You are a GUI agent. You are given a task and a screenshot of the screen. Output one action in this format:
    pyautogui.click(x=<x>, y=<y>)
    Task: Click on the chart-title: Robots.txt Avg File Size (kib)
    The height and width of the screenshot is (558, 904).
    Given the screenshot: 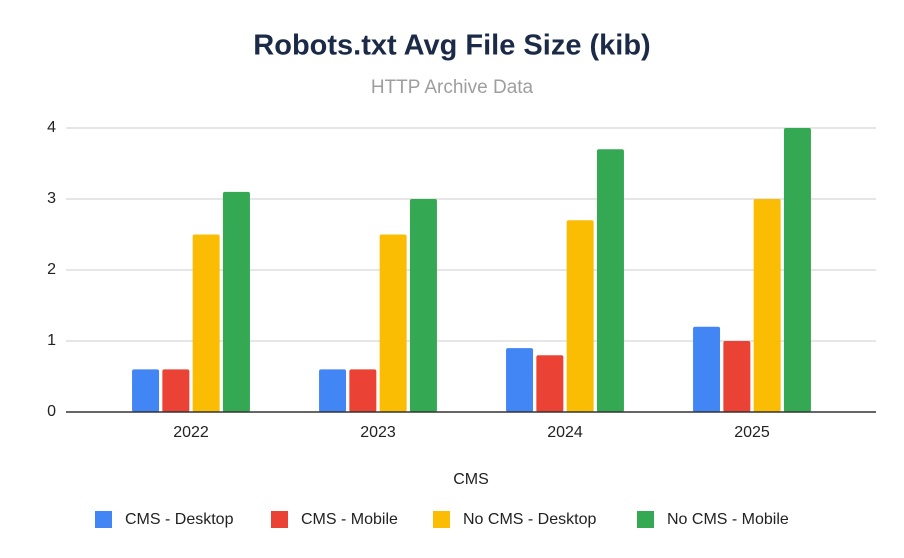 What is the action you would take?
    pyautogui.click(x=451, y=46)
    